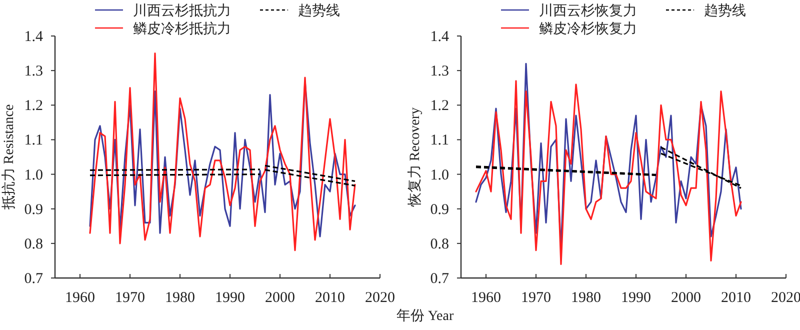 The image size is (800, 330). What do you see at coordinates (588, 11) in the screenshot?
I see `legend-label: 川西云杉恢复力` at bounding box center [588, 11].